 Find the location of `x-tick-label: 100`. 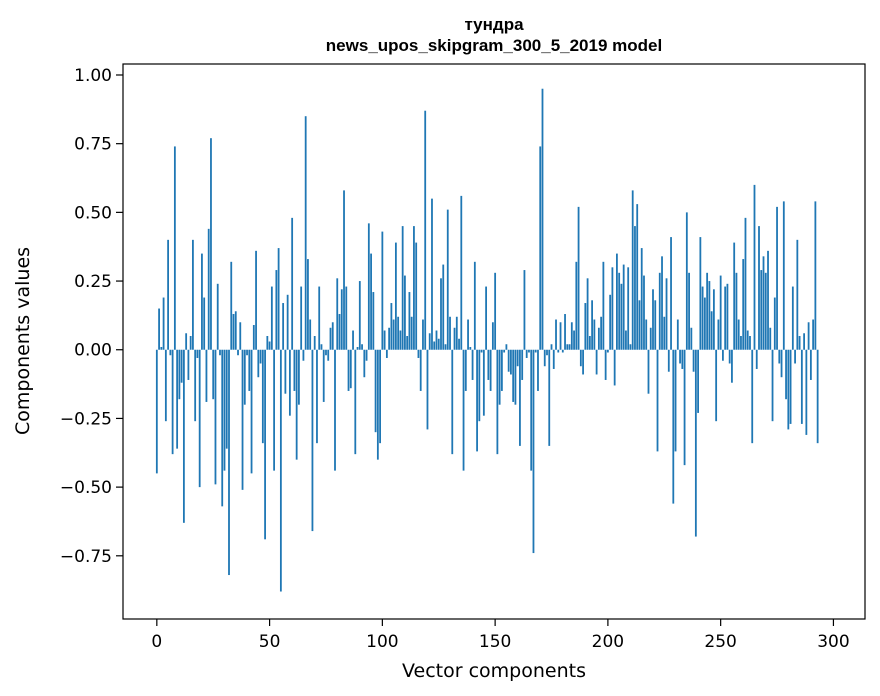

x-tick-label: 100 is located at coordinates (382, 642).